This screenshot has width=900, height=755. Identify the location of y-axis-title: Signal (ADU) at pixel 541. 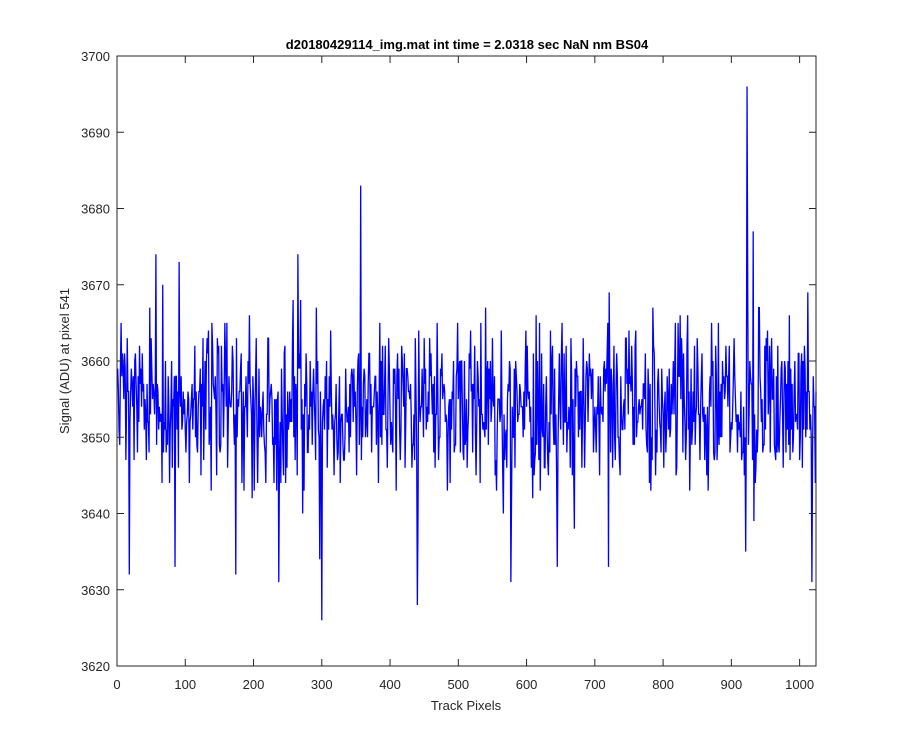
(64, 361).